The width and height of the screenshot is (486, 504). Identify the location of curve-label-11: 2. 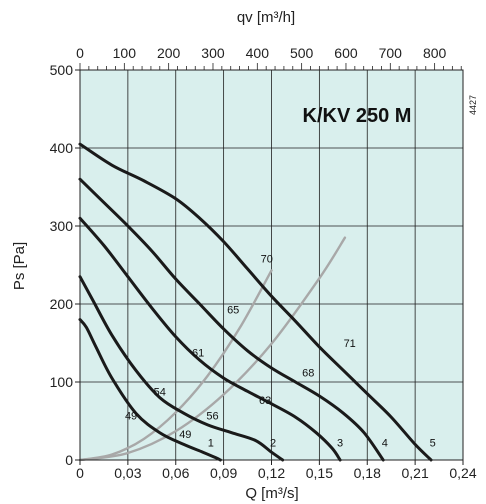
(273, 444).